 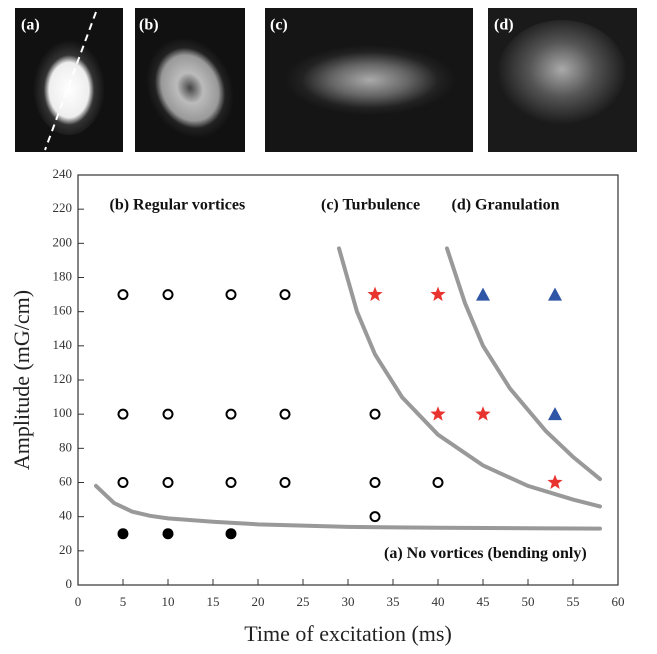 What do you see at coordinates (65, 446) in the screenshot?
I see `y-tick-label: 80` at bounding box center [65, 446].